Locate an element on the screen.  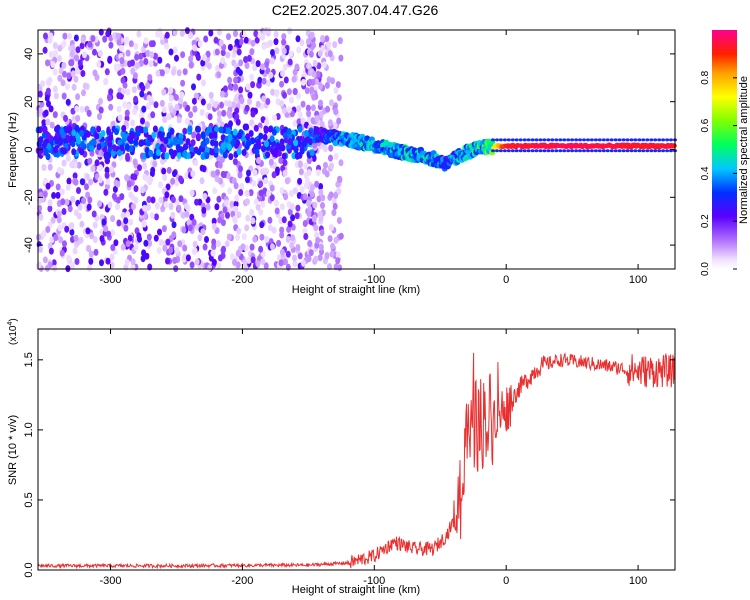
colorbar-tick-label: 0.2 is located at coordinates (705, 221).